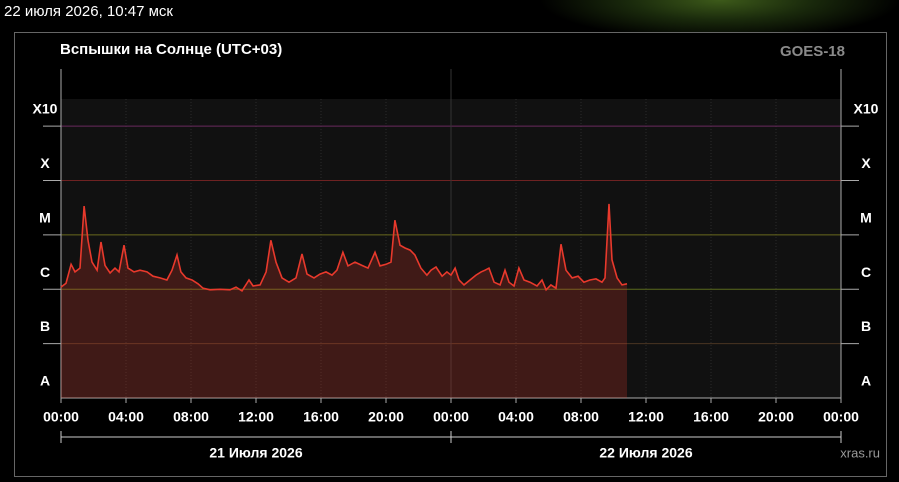  Describe the element at coordinates (171, 49) in the screenshot. I see `chart-title: Вспышки на Солнце (UTC+03)` at that location.